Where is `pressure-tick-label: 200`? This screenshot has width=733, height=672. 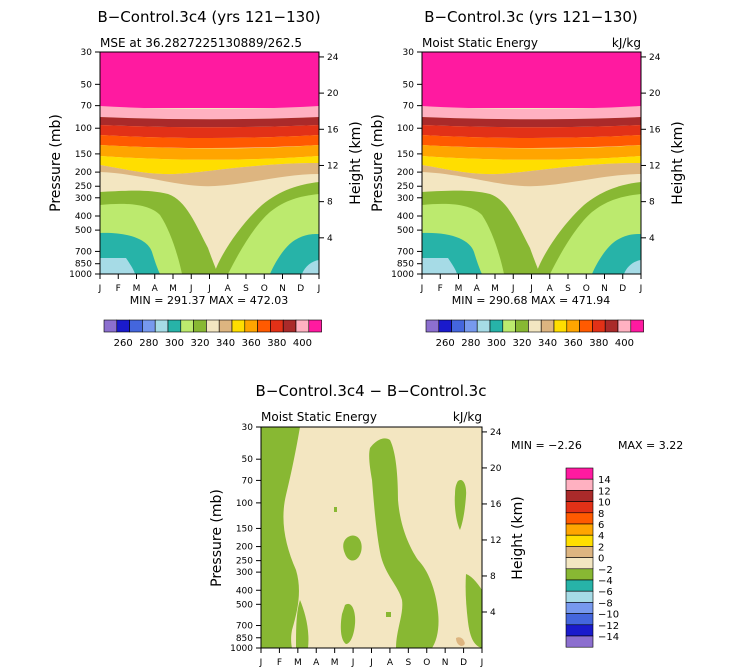
pressure-tick-label: 200 is located at coordinates (83, 173).